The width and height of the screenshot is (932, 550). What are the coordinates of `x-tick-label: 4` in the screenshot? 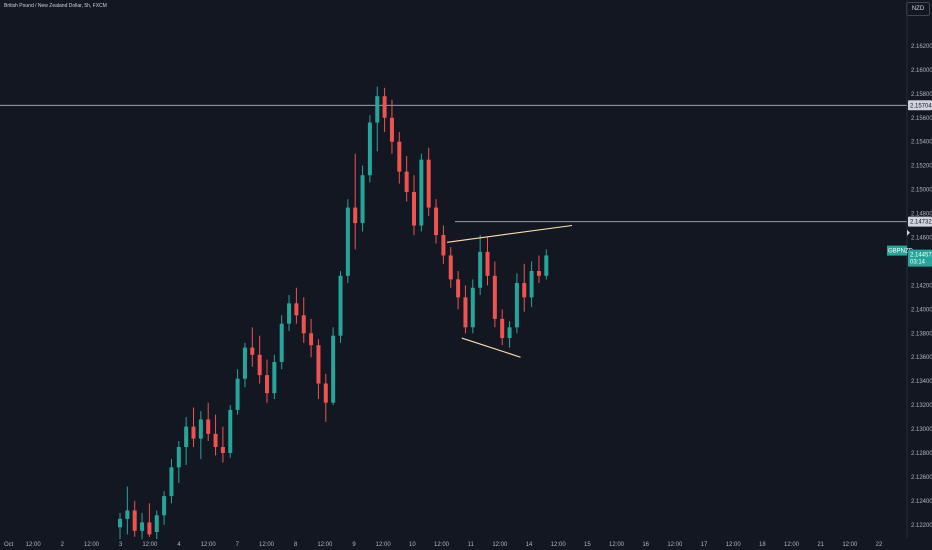 It's located at (179, 545).